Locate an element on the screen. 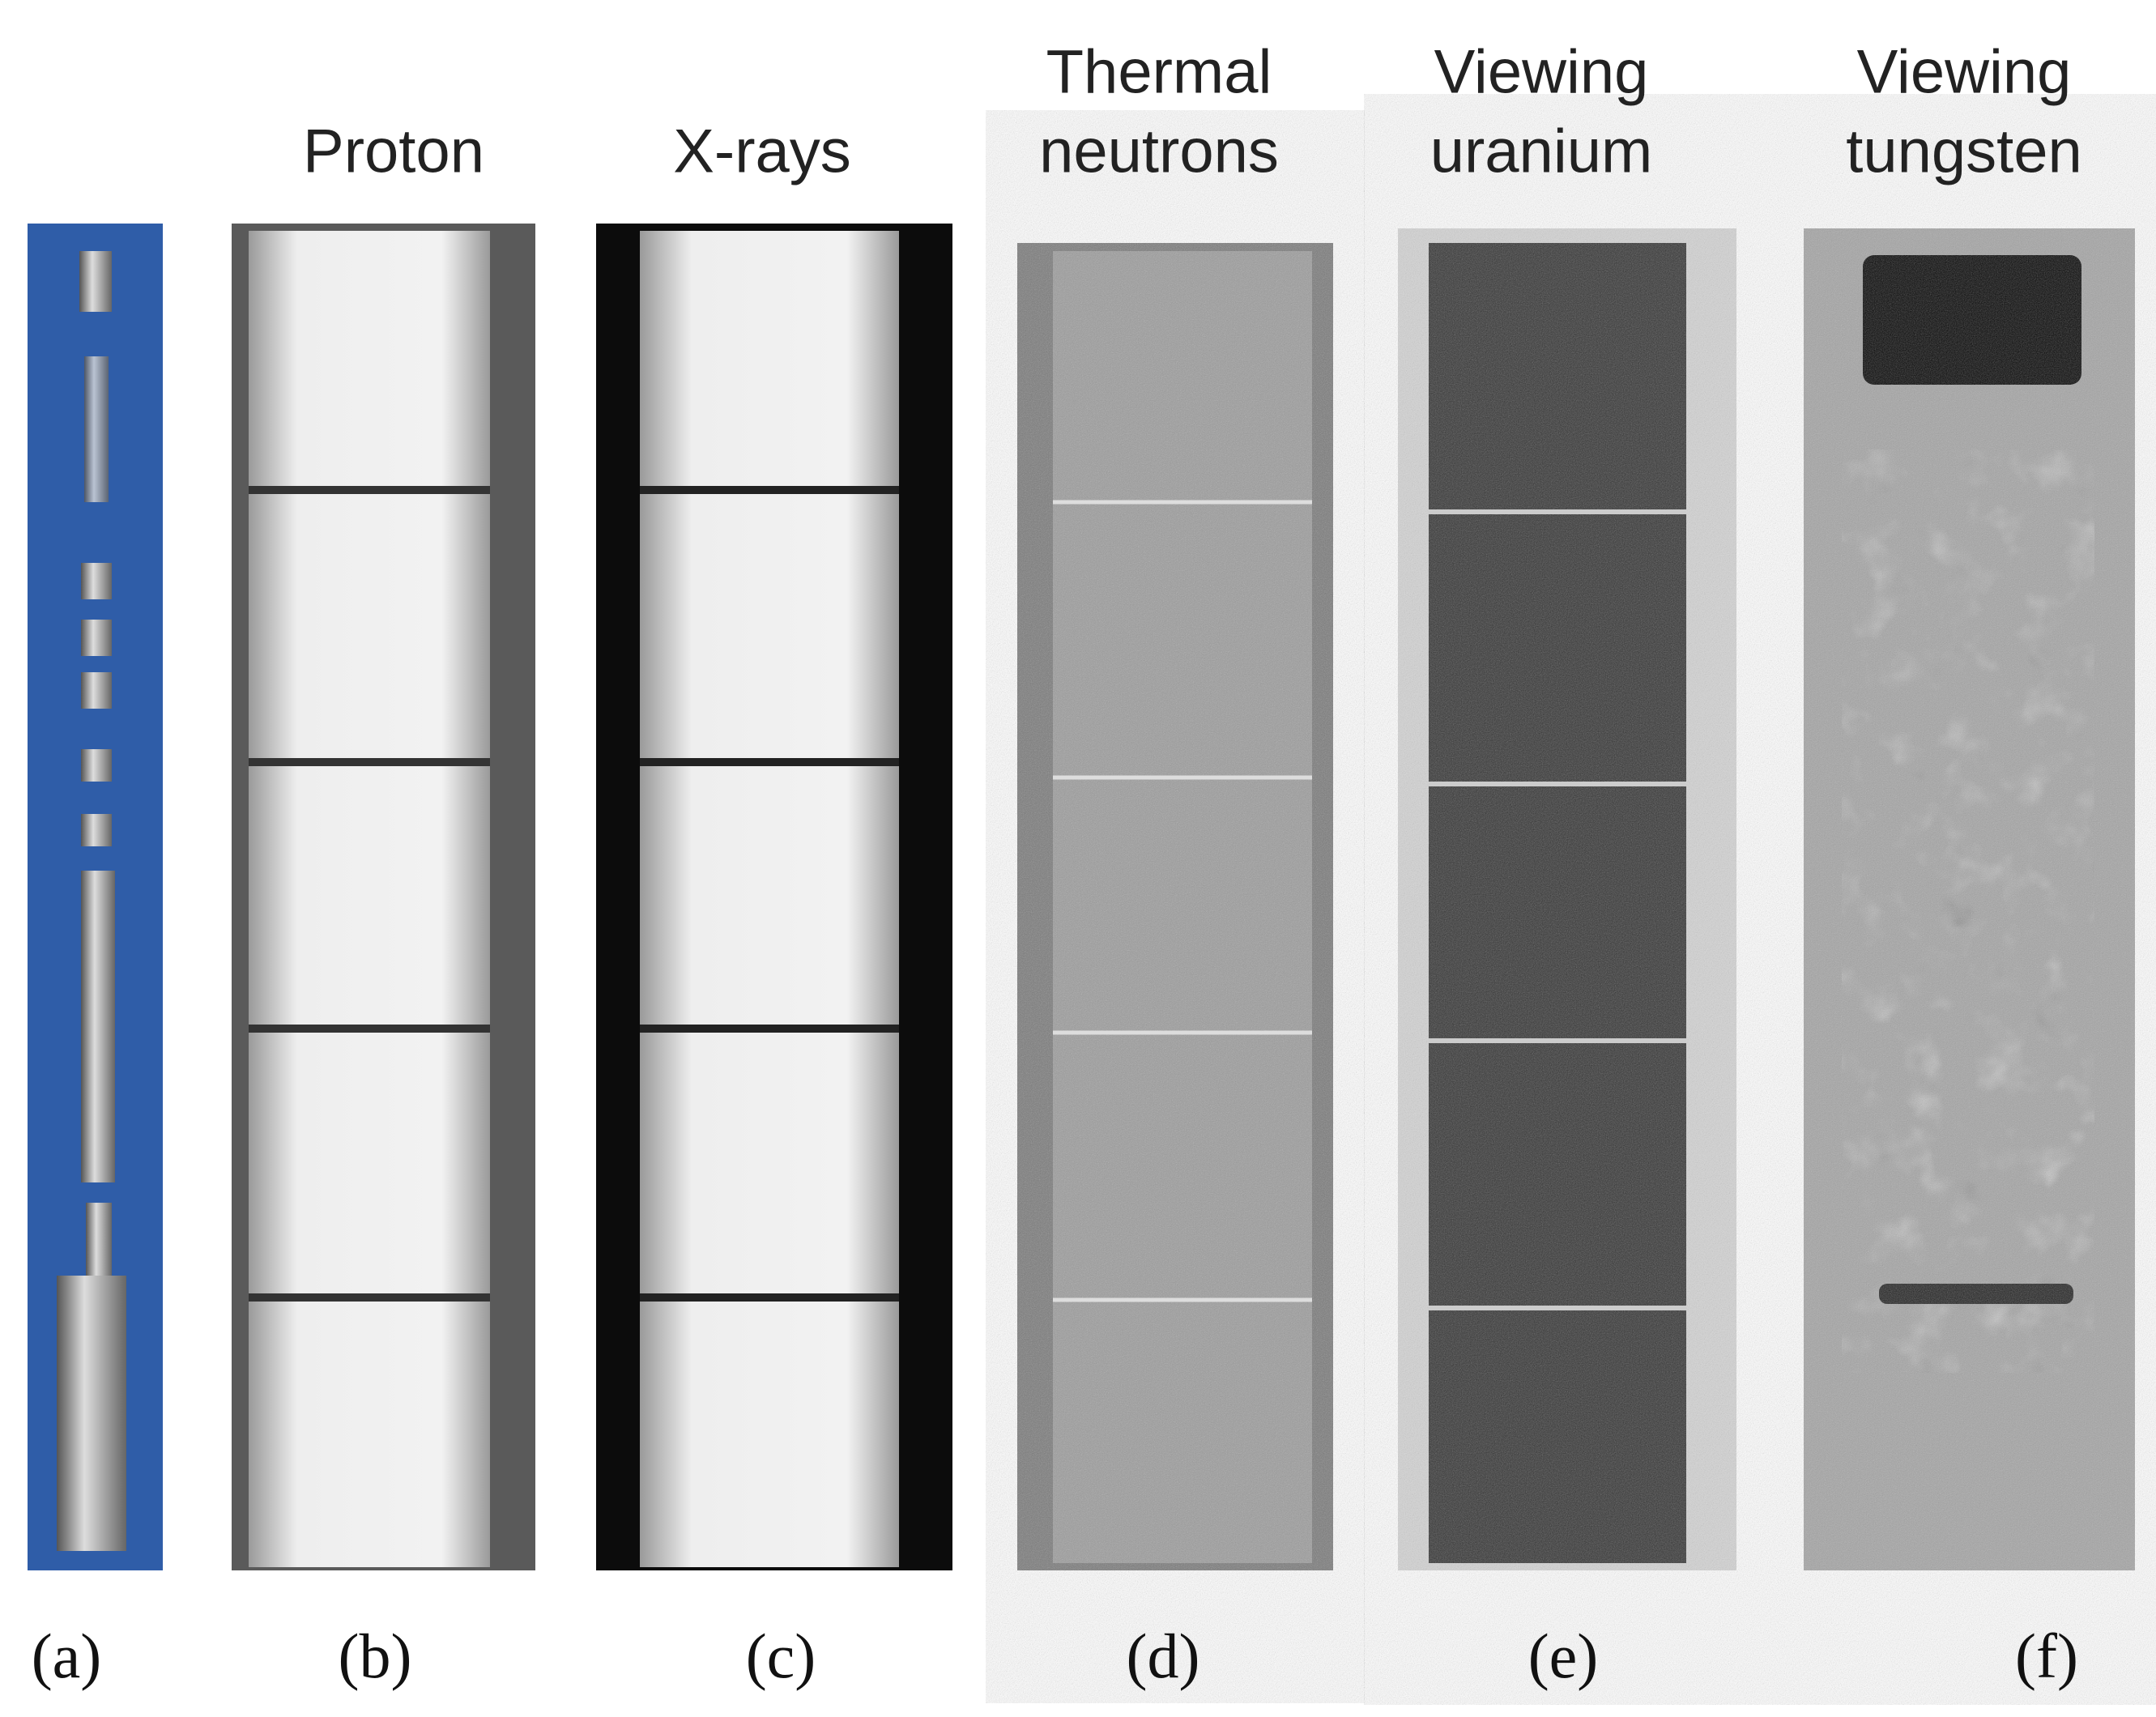 The image size is (2156, 1717). image-b is located at coordinates (383, 897).